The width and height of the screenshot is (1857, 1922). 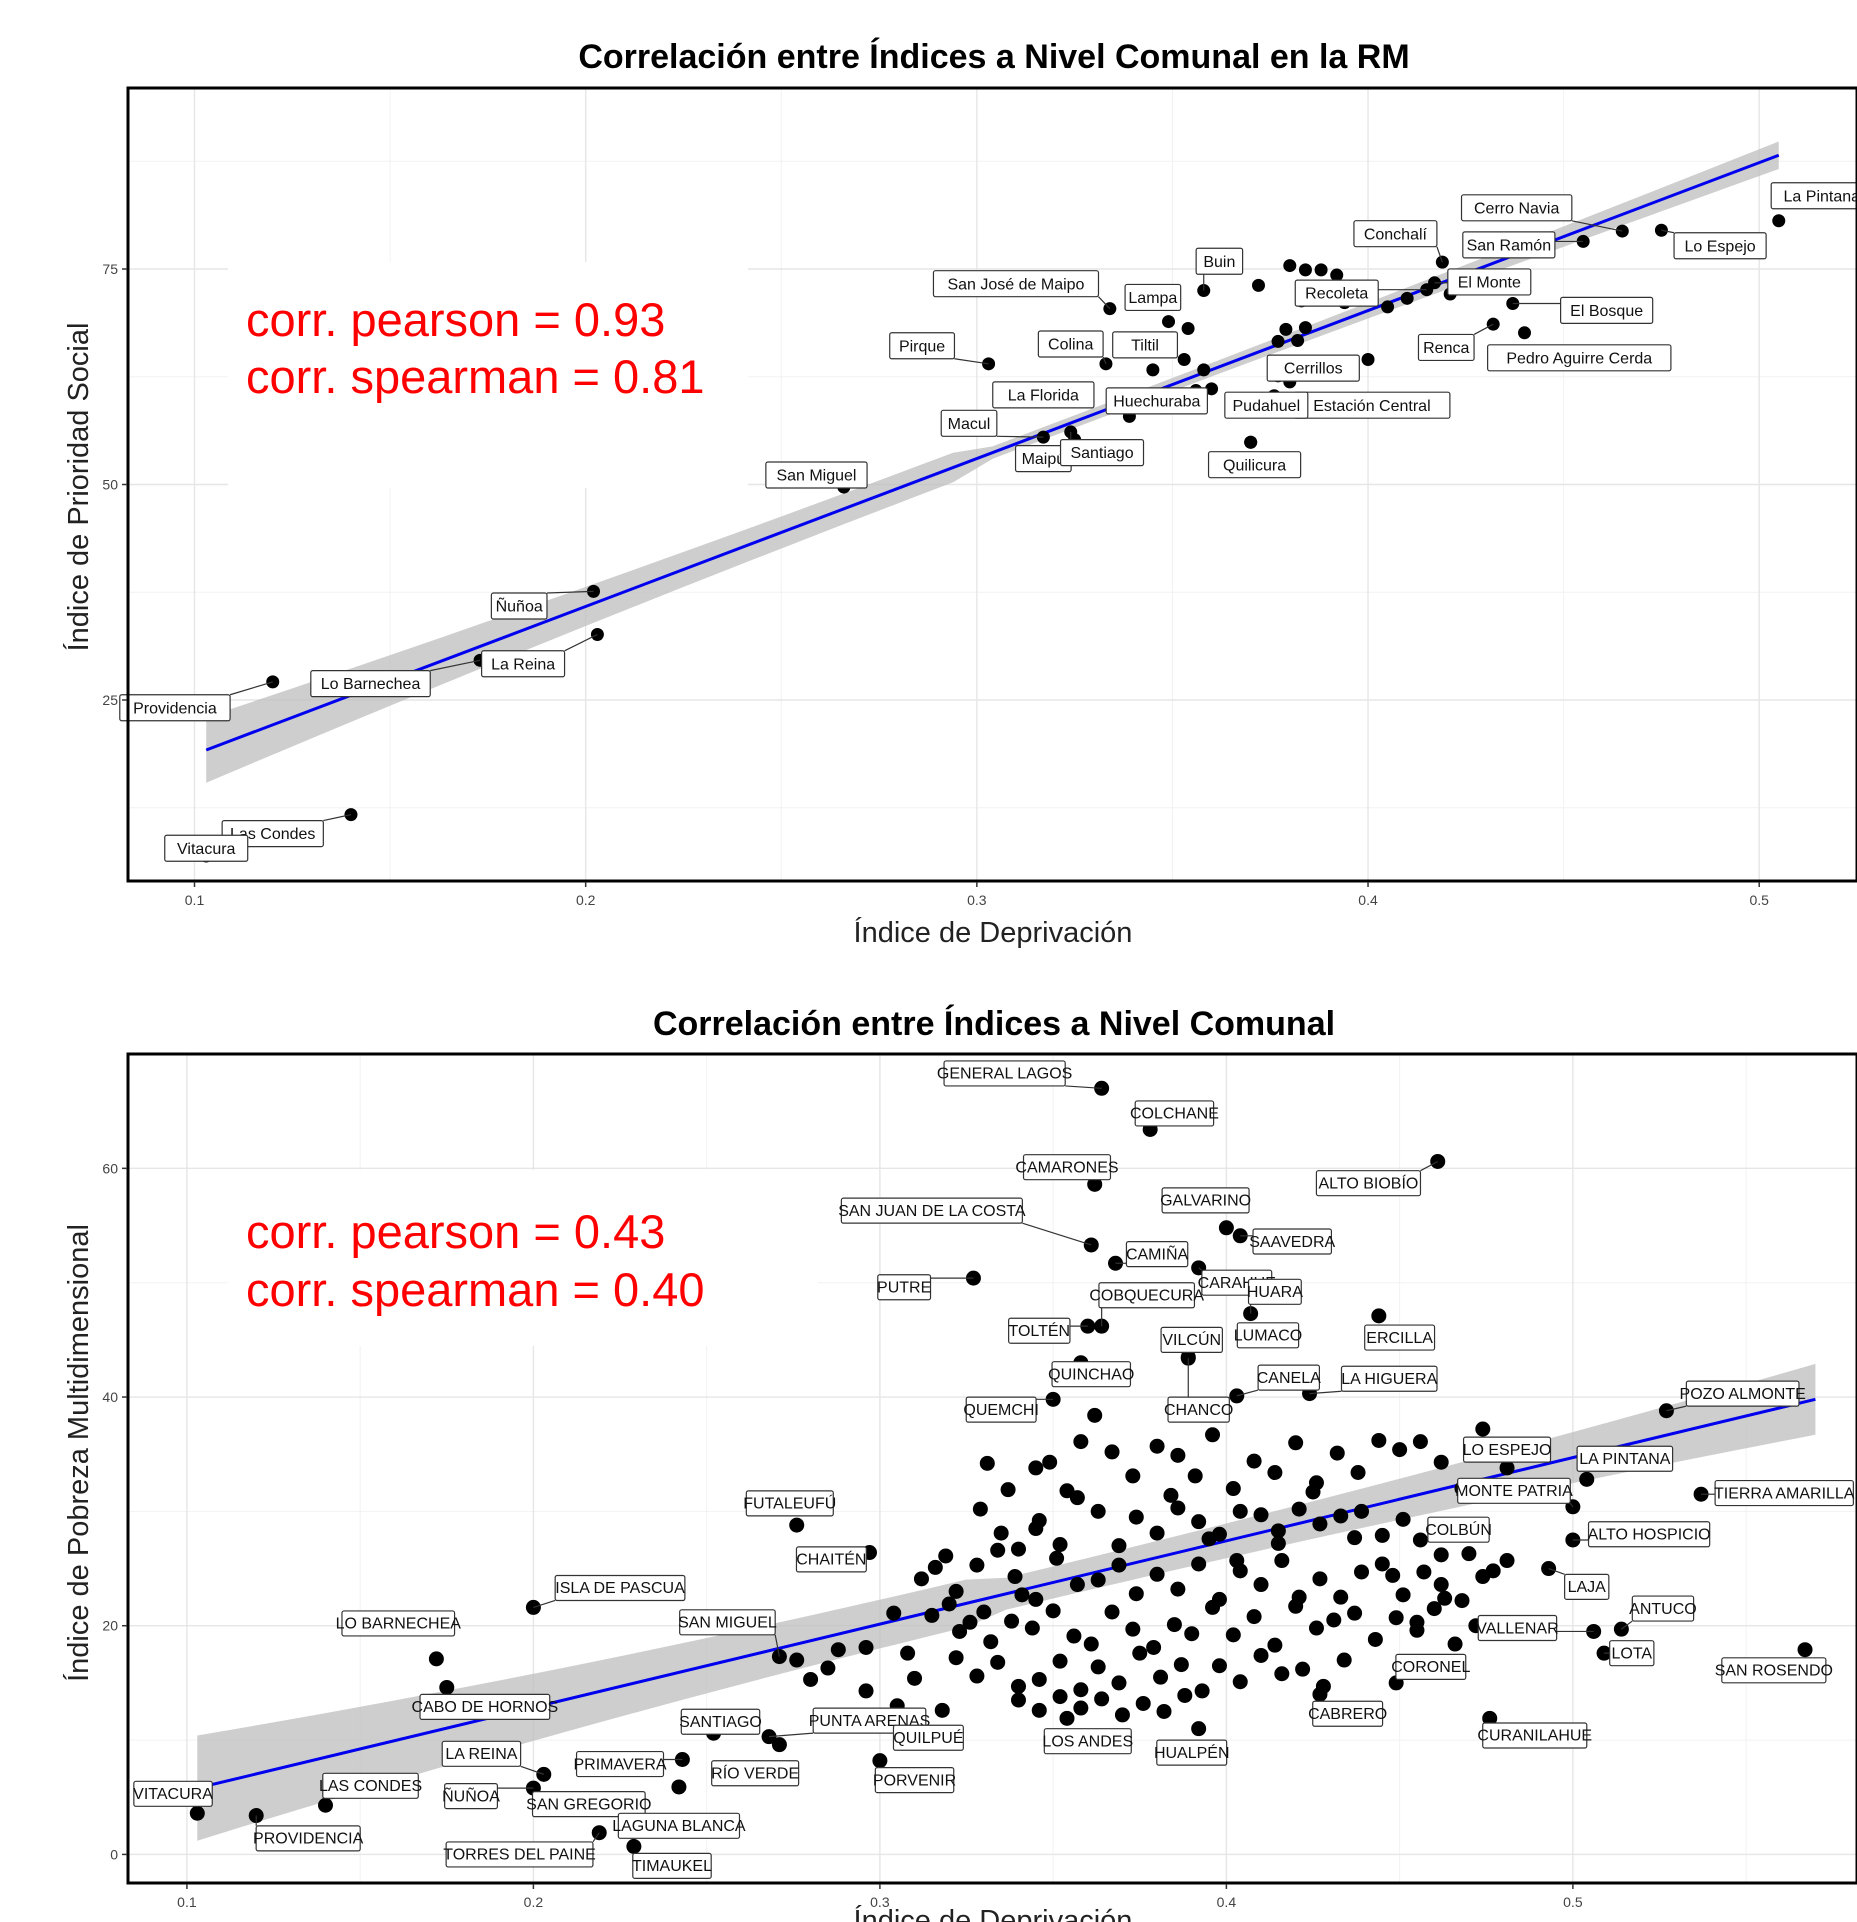 What do you see at coordinates (1152, 298) in the screenshot?
I see `chart-1-point-label: Lampa` at bounding box center [1152, 298].